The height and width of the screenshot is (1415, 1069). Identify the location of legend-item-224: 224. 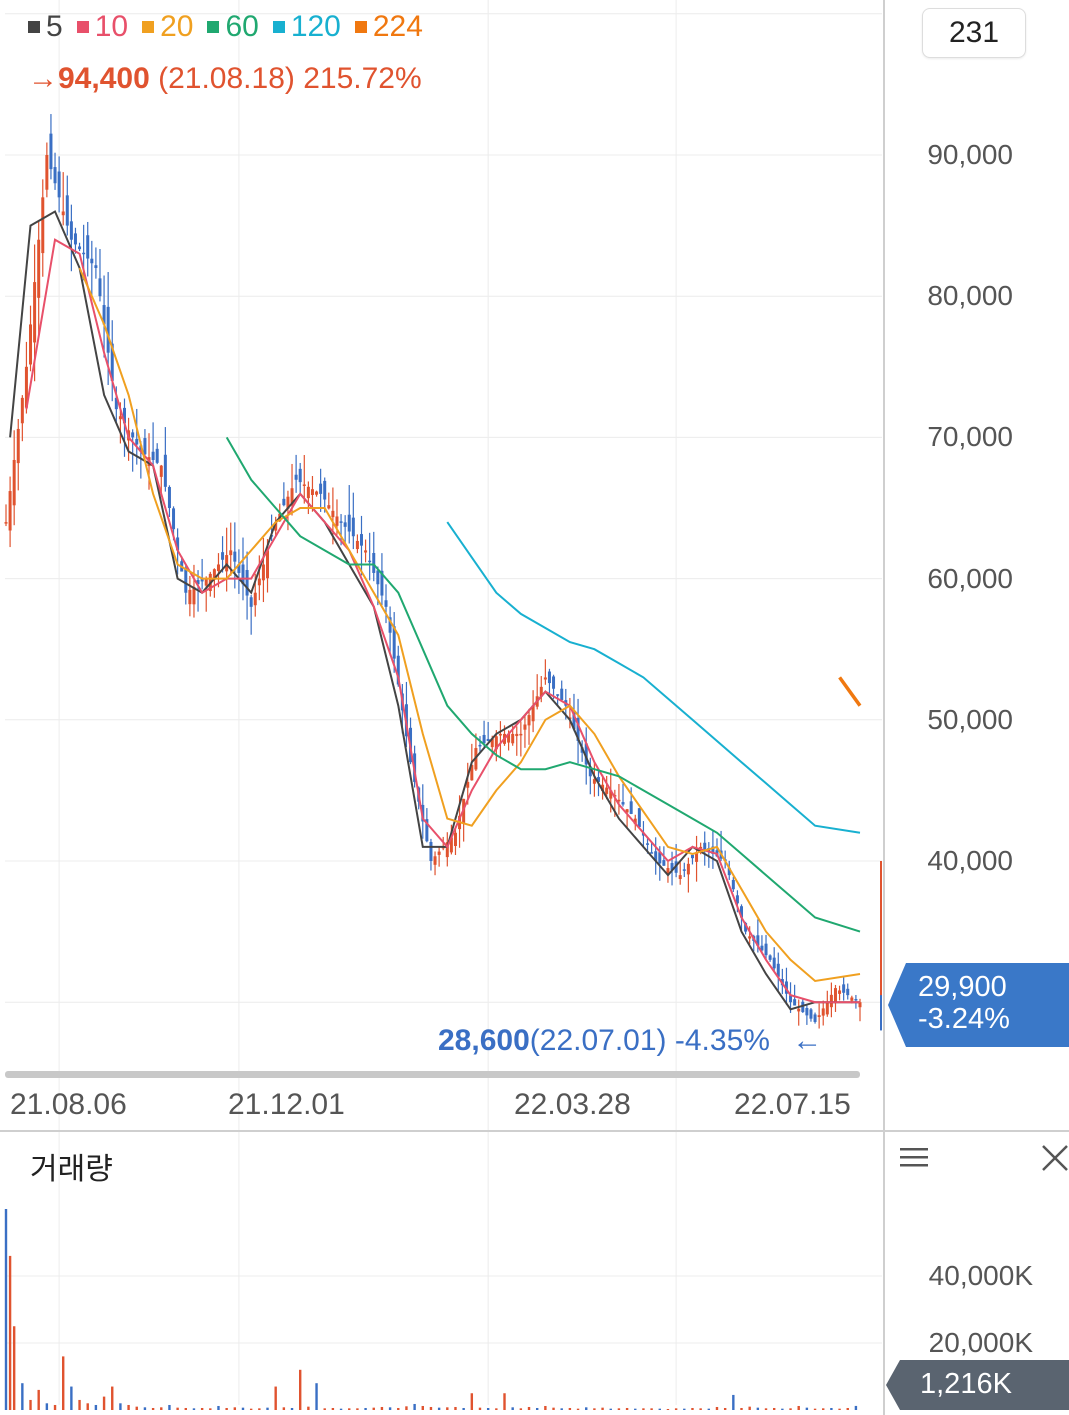
(388, 27).